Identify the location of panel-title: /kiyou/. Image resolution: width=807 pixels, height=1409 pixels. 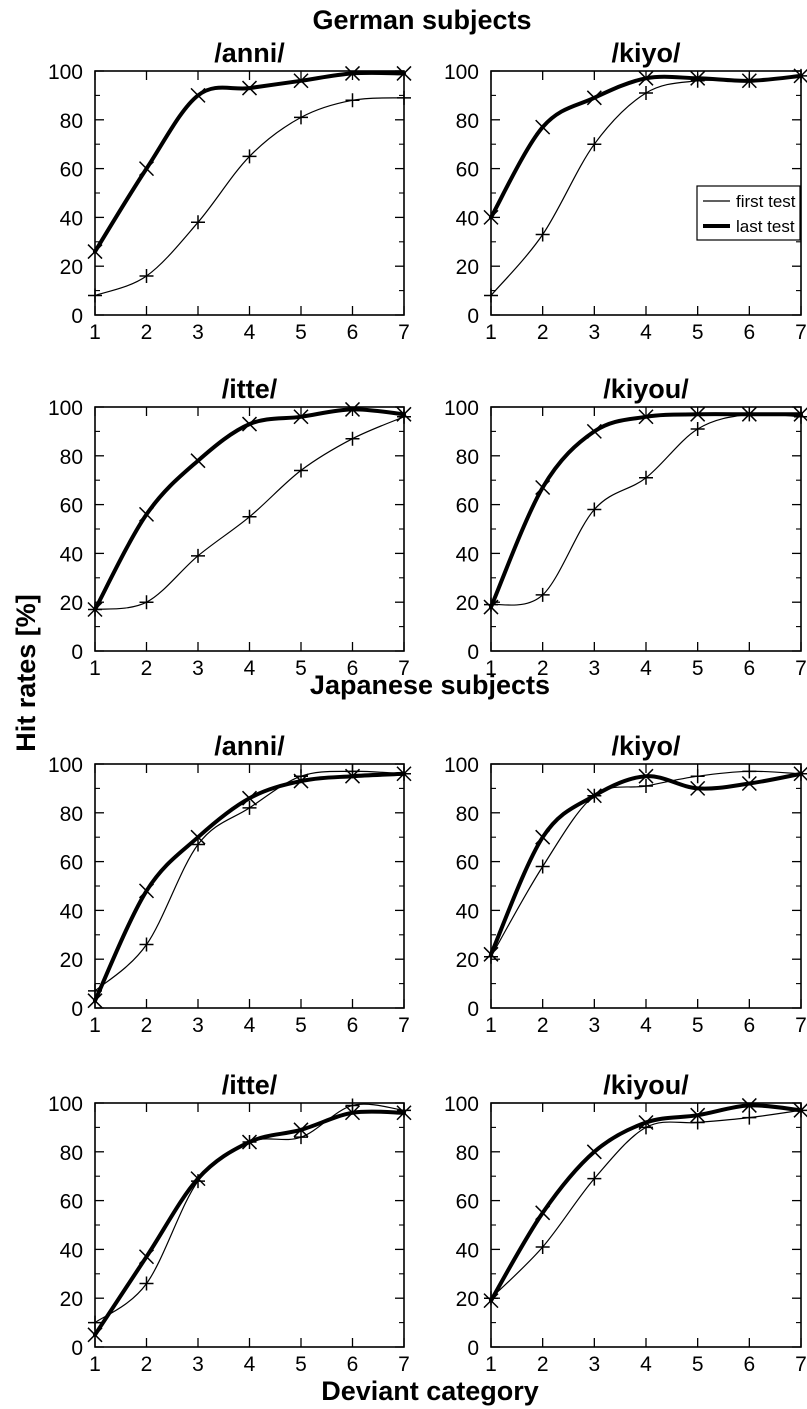
(646, 1085).